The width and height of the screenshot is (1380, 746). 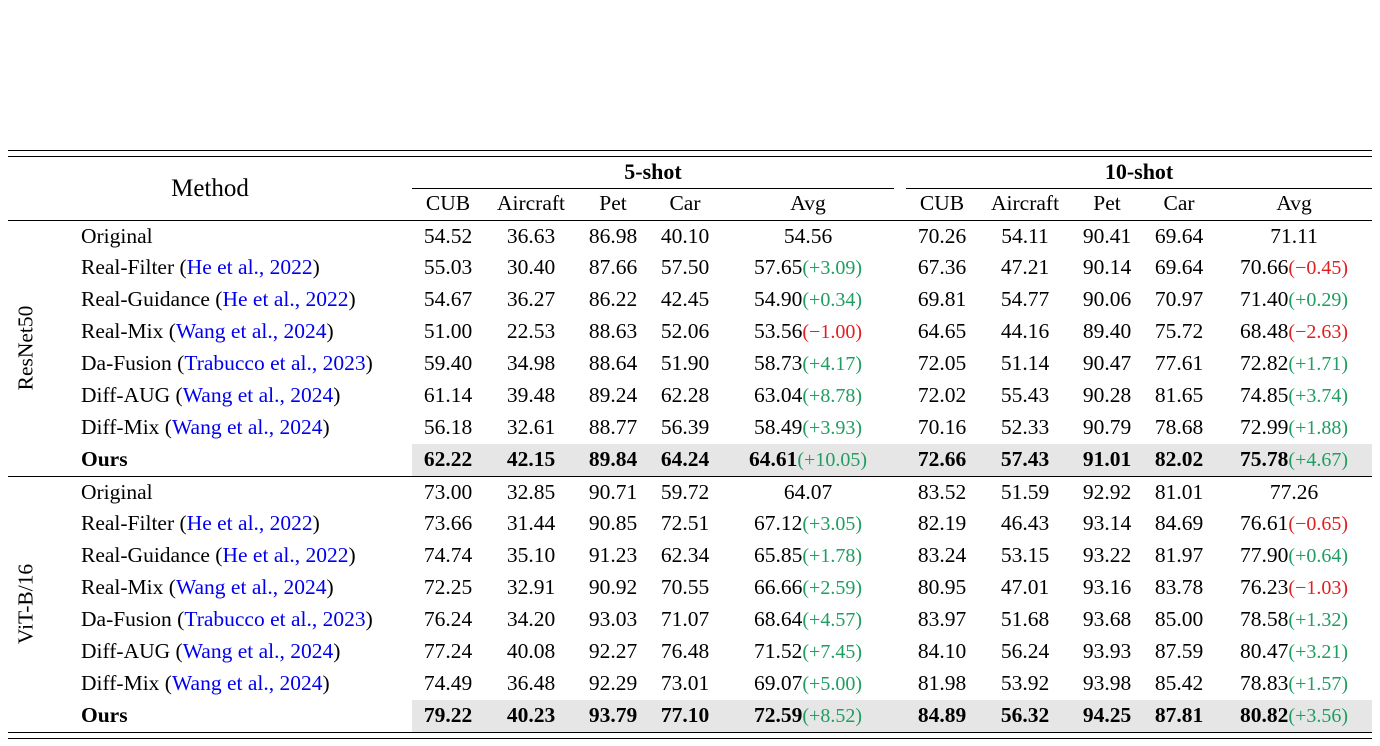 What do you see at coordinates (448, 460) in the screenshot?
I see `score-cell-cub-shot5: 62.22` at bounding box center [448, 460].